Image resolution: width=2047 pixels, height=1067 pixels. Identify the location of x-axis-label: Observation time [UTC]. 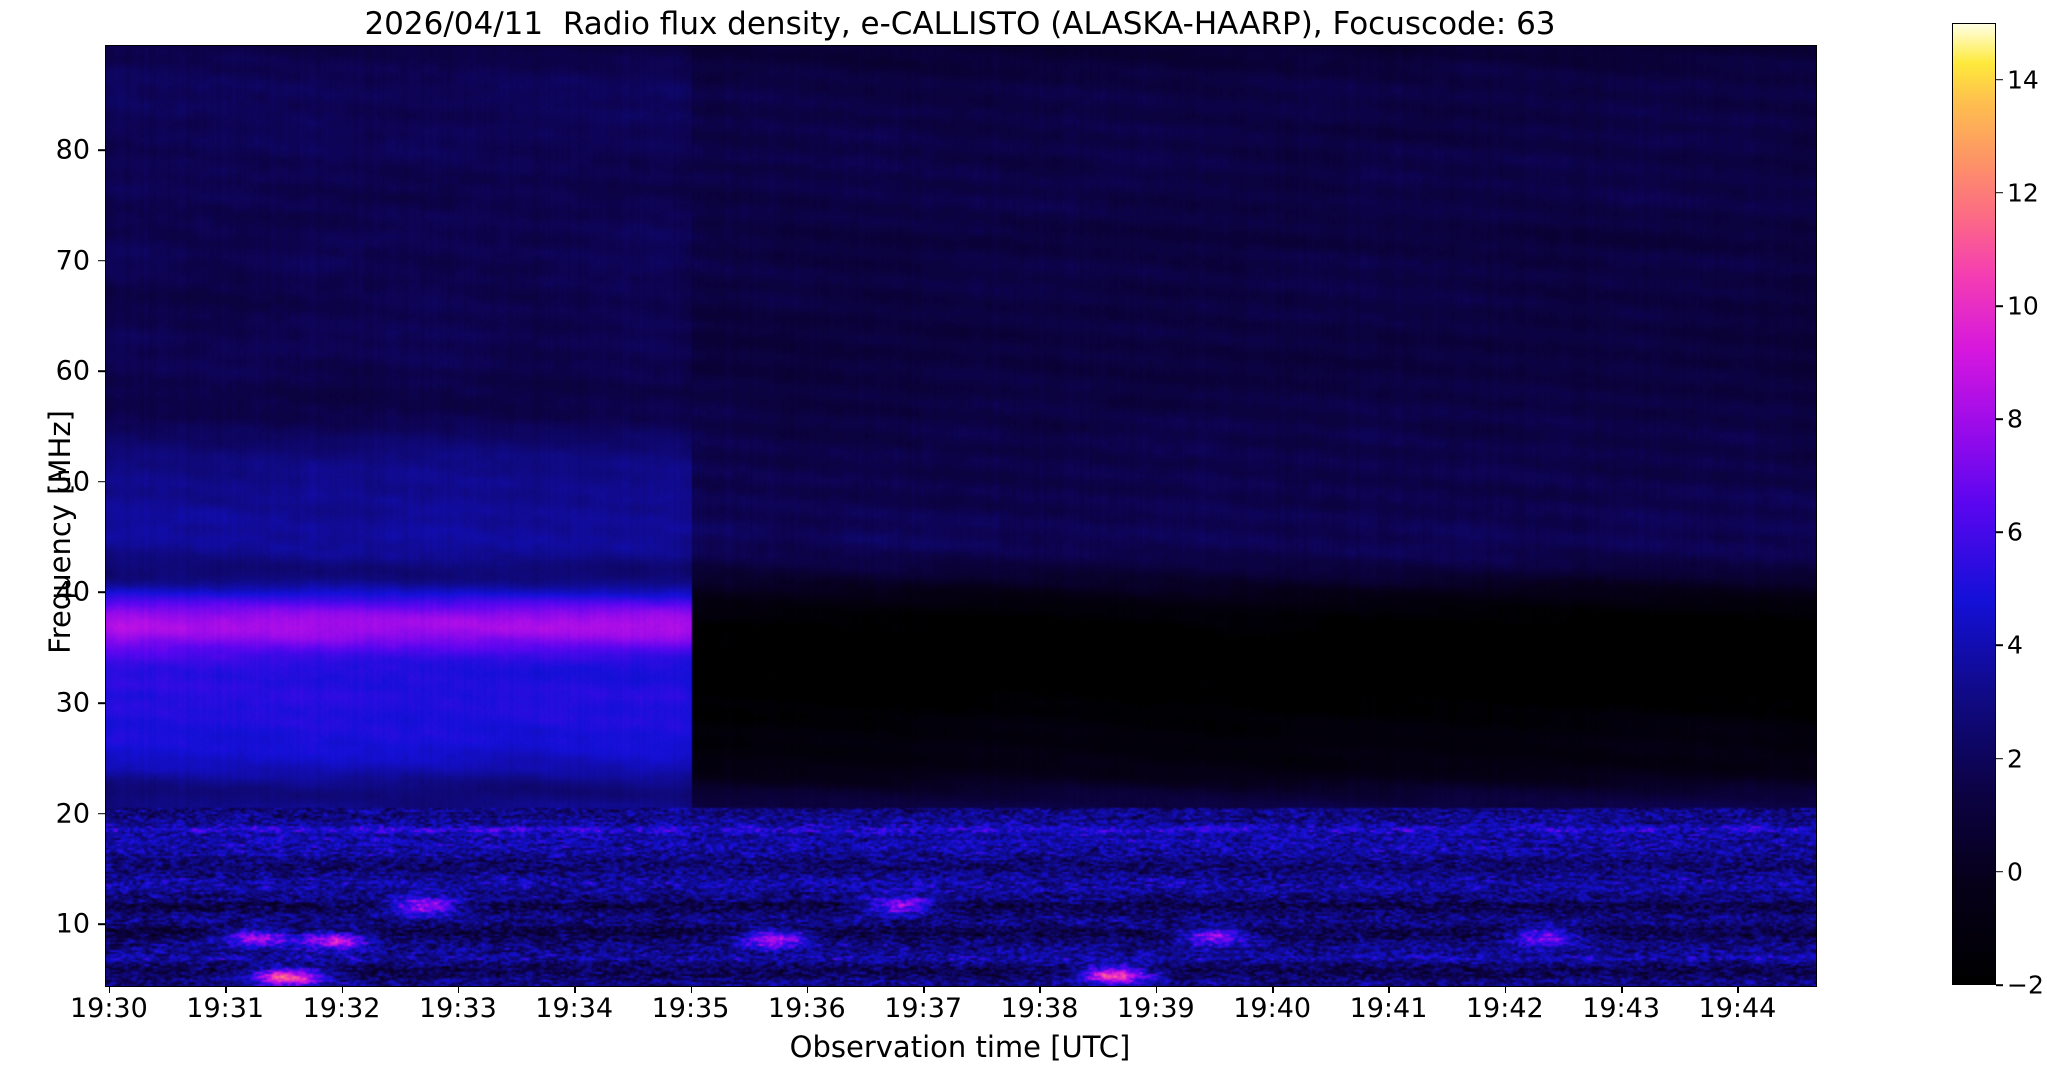
(960, 1047).